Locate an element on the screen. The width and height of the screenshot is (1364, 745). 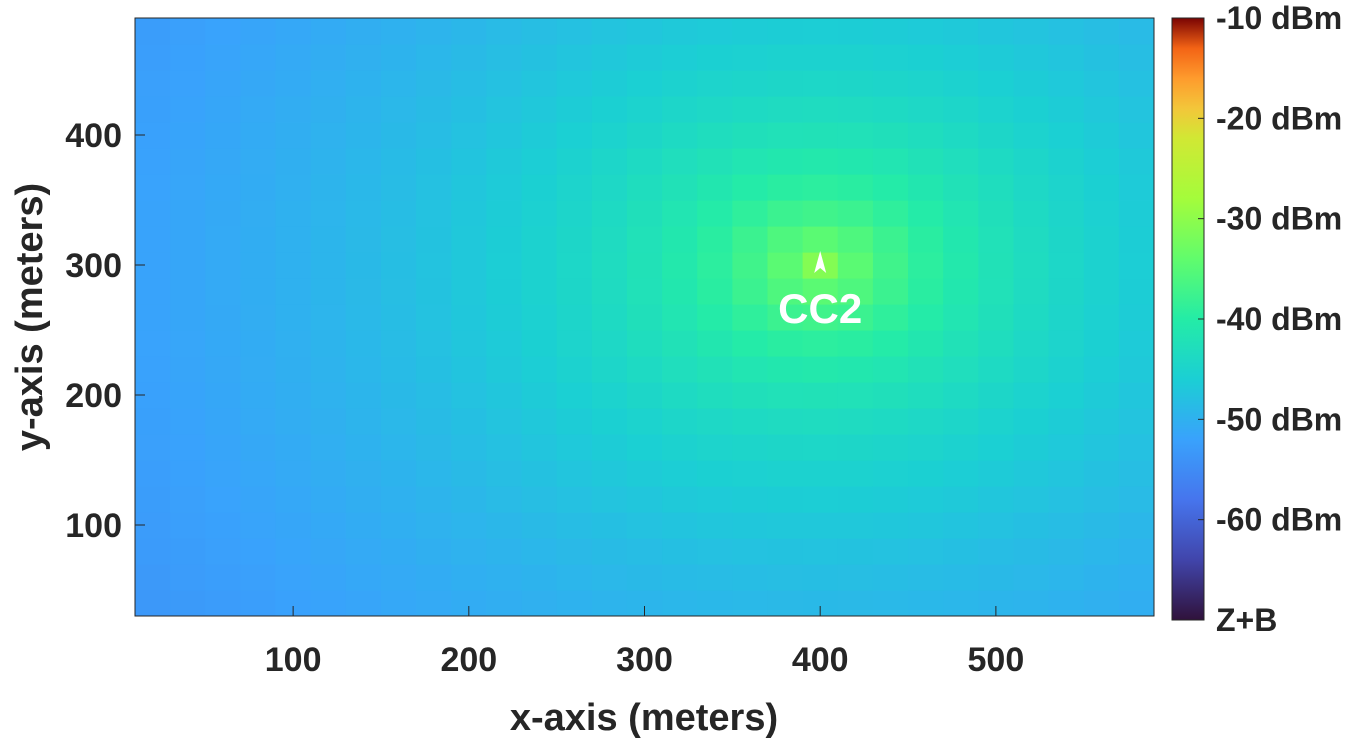
colorbar-tick-label: Z+B is located at coordinates (1246, 620).